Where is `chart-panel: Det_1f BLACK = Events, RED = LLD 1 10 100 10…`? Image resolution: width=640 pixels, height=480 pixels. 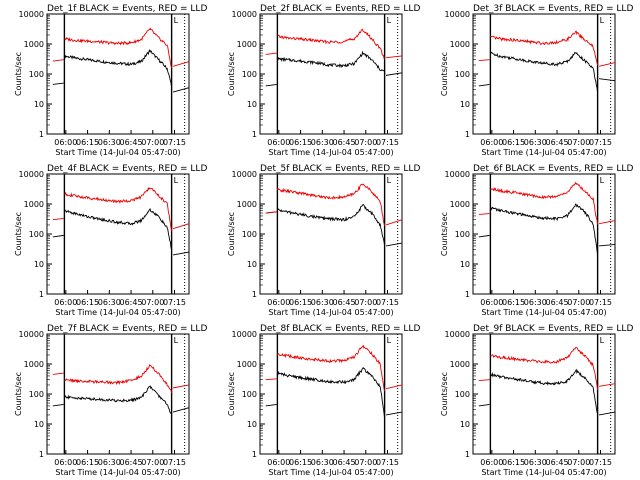 chart-panel: Det_1f BLACK = Events, RED = LLD 1 10 100 10… is located at coordinates (110, 80).